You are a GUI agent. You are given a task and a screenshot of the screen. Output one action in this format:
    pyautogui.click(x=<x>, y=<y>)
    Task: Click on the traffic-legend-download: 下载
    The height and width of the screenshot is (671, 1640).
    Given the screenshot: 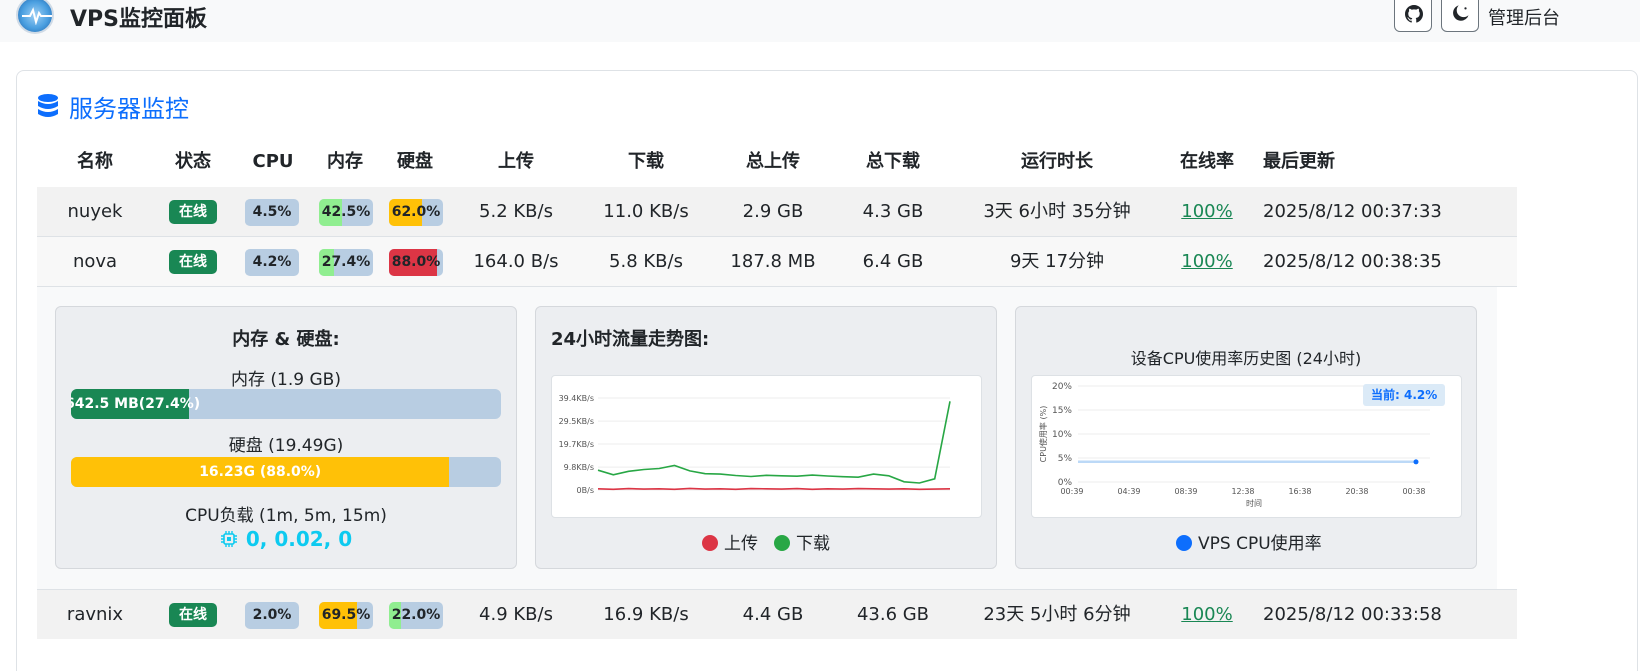 What is the action you would take?
    pyautogui.click(x=802, y=541)
    